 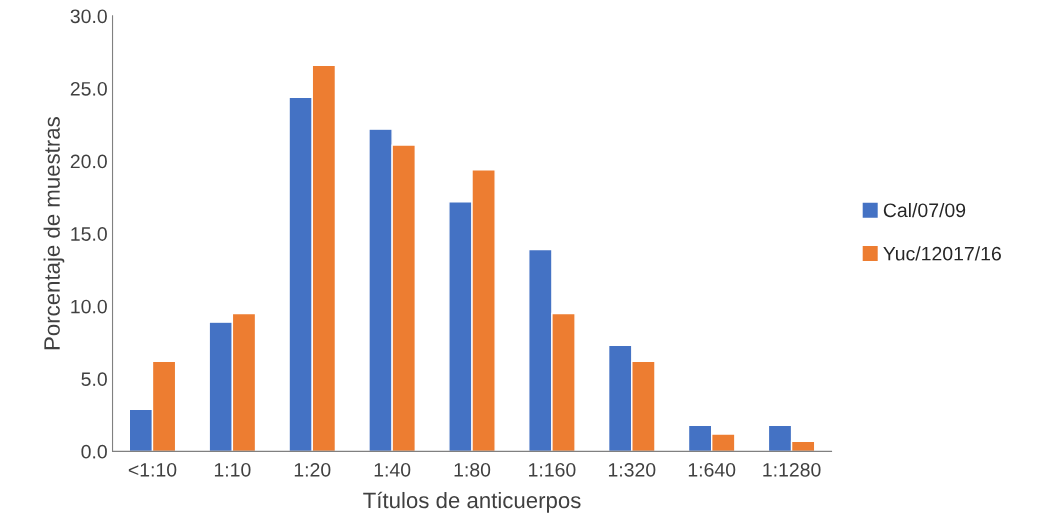 What do you see at coordinates (924, 210) in the screenshot?
I see `legend-label: Cal/07/09` at bounding box center [924, 210].